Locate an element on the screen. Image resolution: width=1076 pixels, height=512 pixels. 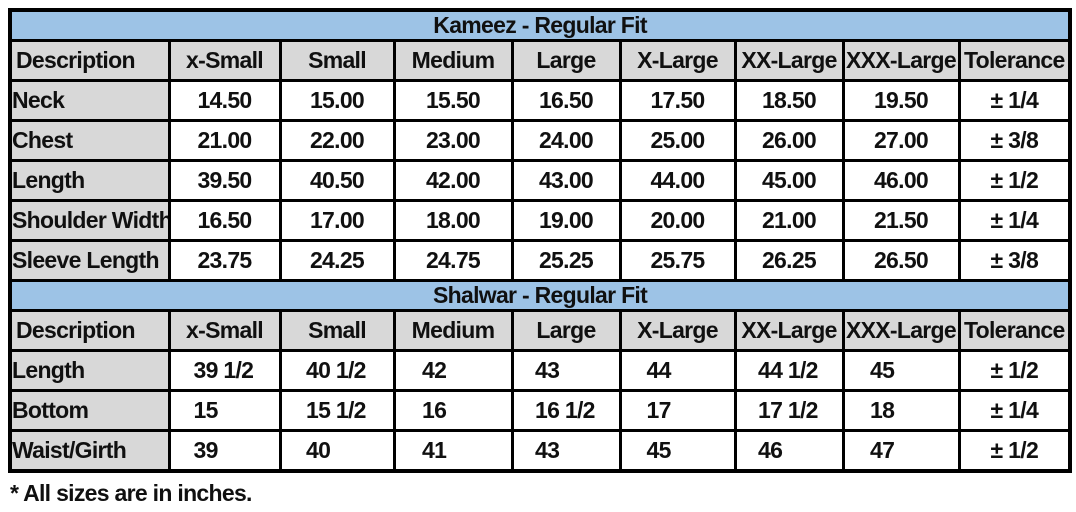
size-value: 40 1/2 is located at coordinates (337, 370).